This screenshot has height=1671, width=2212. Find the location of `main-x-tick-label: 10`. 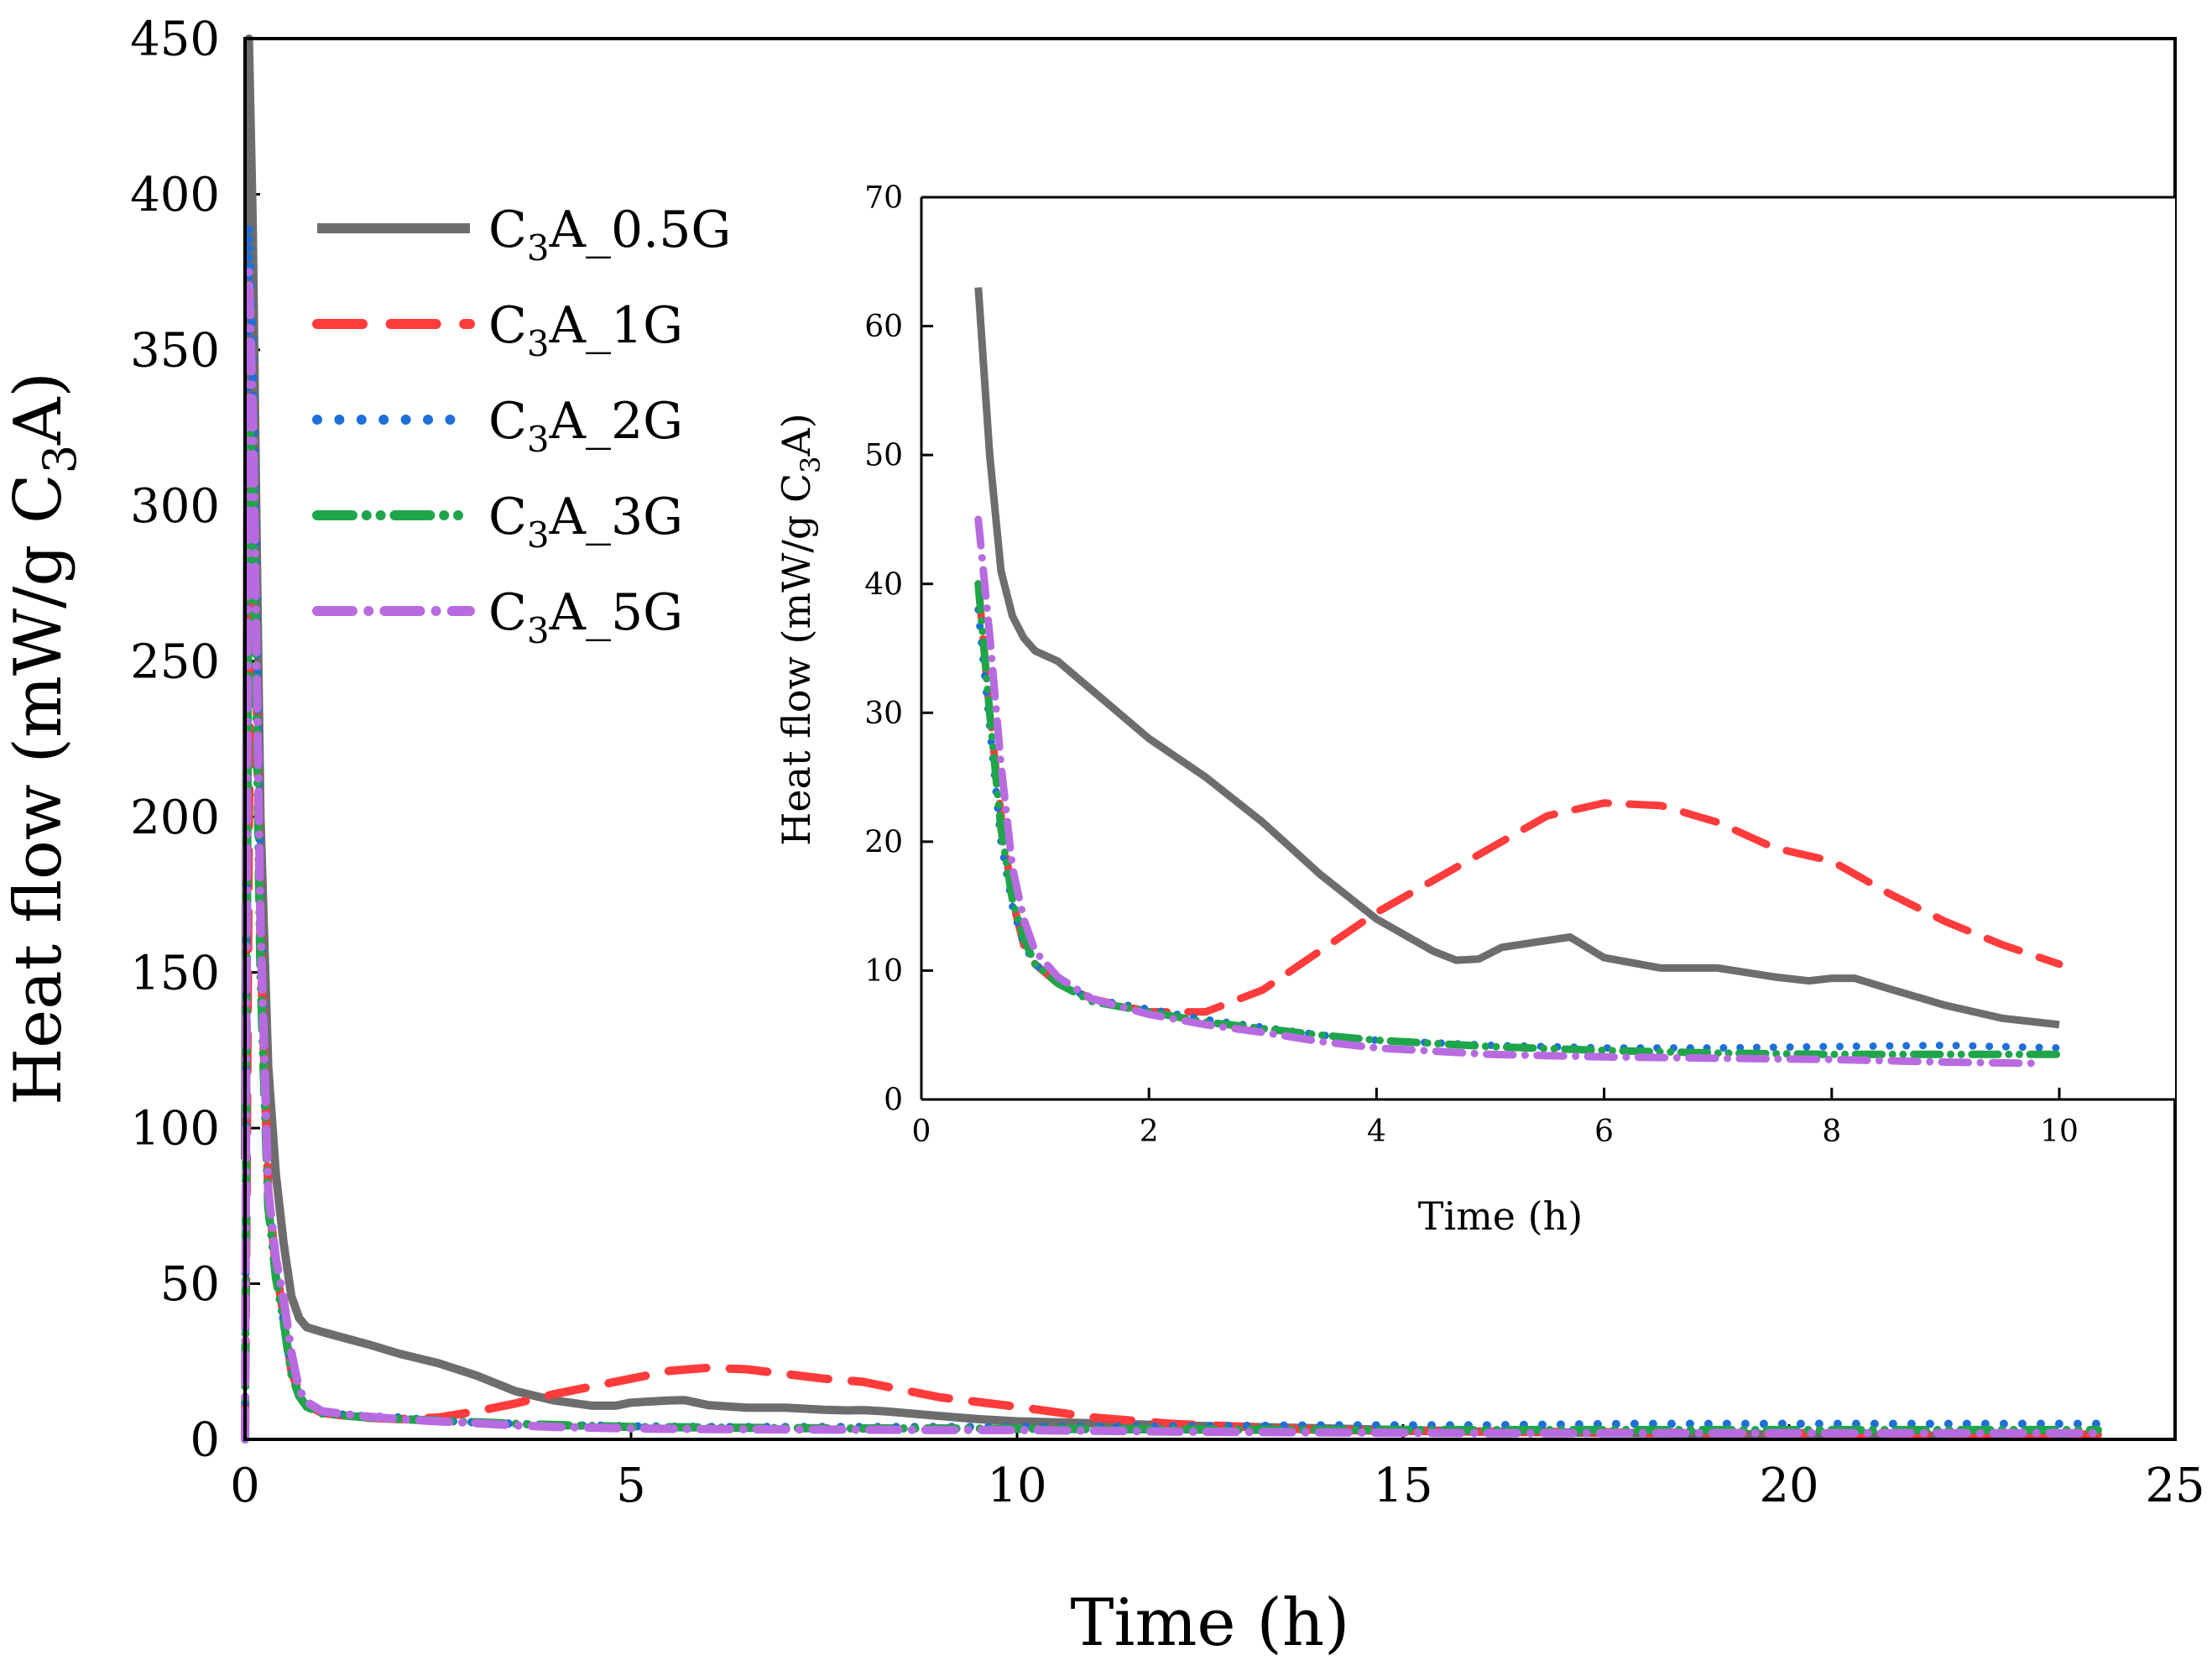

main-x-tick-label: 10 is located at coordinates (1016, 1486).